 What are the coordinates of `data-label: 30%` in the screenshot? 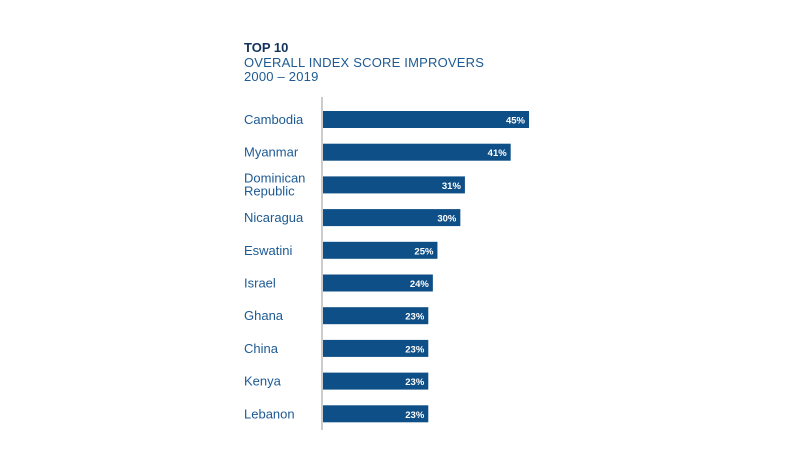 It's located at (447, 219).